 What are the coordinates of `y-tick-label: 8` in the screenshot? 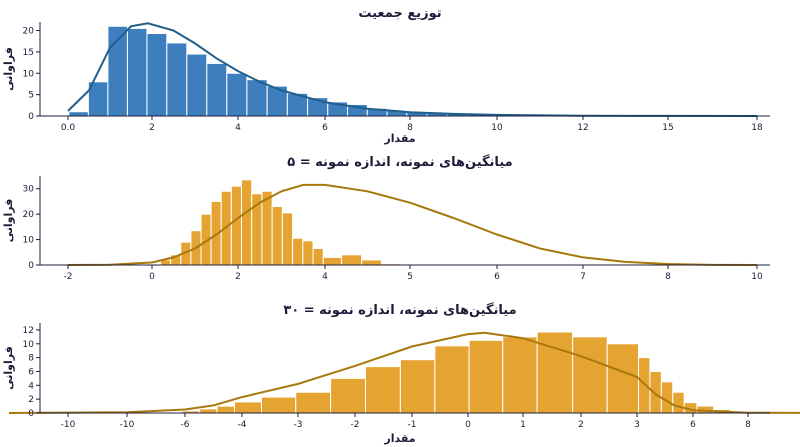 It's located at (31, 359).